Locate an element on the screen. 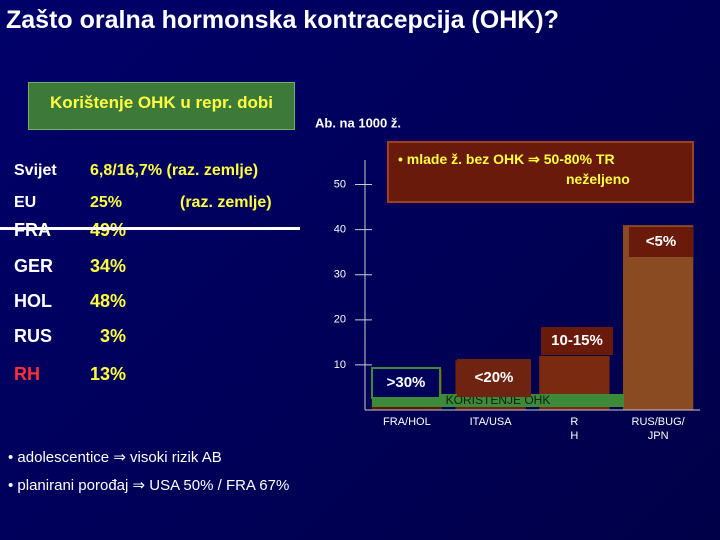  annotation: • mlade ž. bez OHK ⇒ 50-80% TR neželjeno is located at coordinates (514, 169).